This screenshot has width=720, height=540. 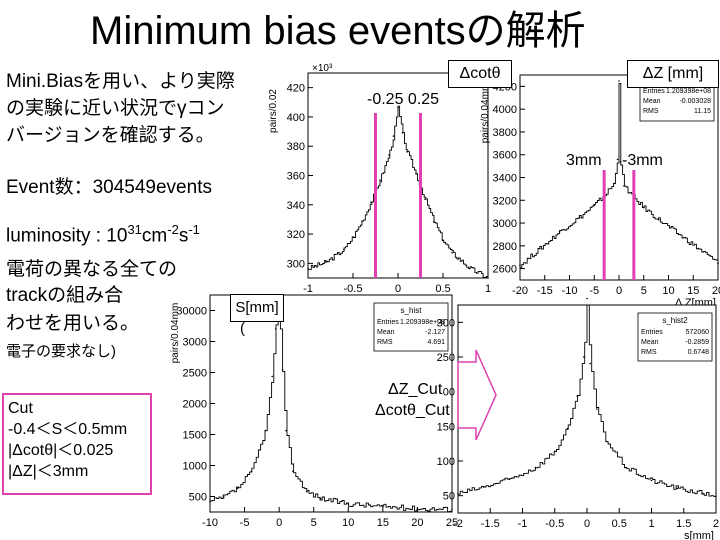 I want to click on s_hist2-xlabel: s[mm], so click(x=699, y=535).